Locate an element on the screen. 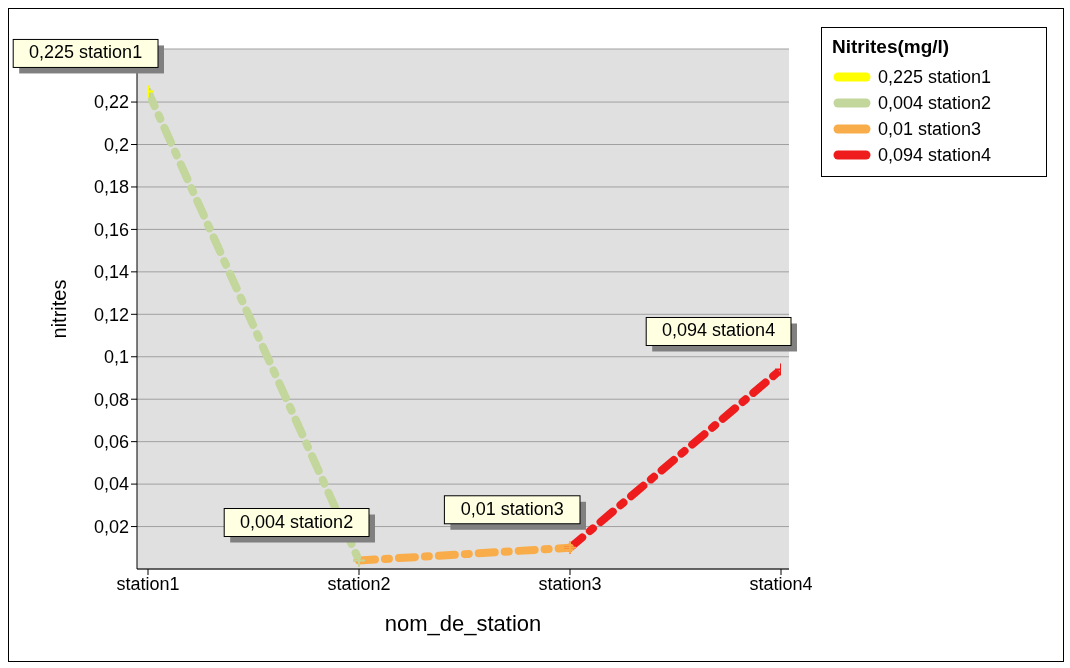  x-tick-label: station3 is located at coordinates (570, 583).